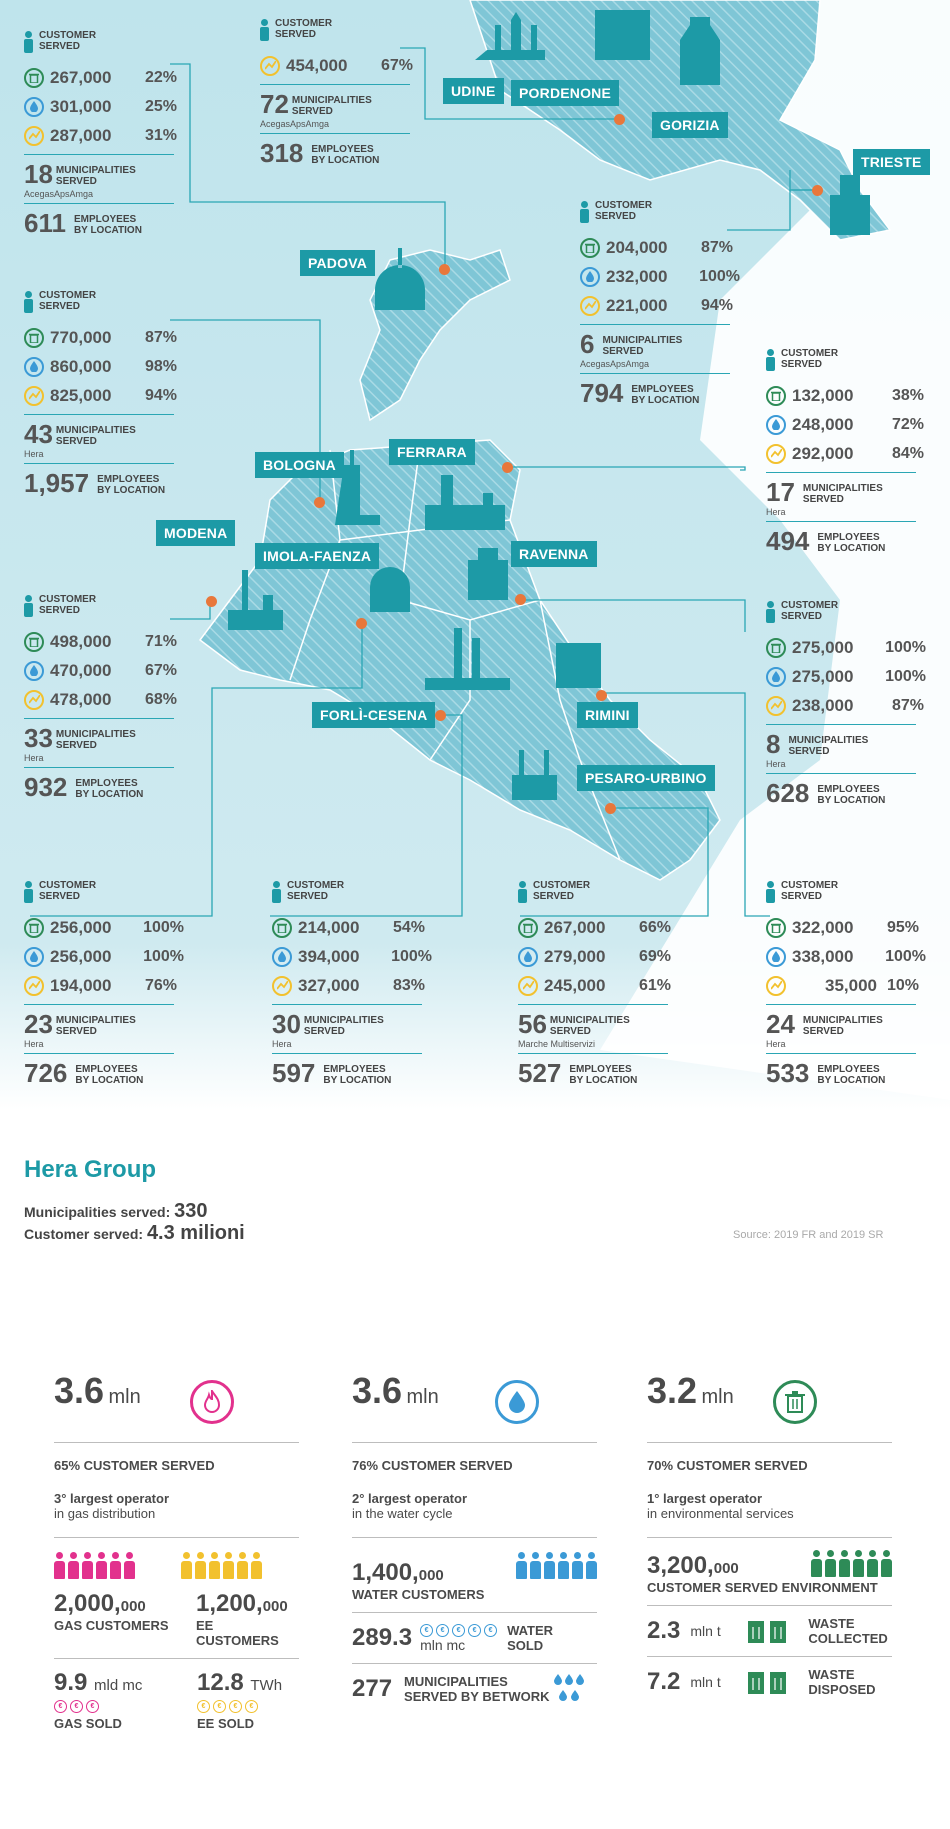 This screenshot has height=1829, width=950. What do you see at coordinates (418, 1594) in the screenshot?
I see `water-customers-label: WATER CUSTOMERS` at bounding box center [418, 1594].